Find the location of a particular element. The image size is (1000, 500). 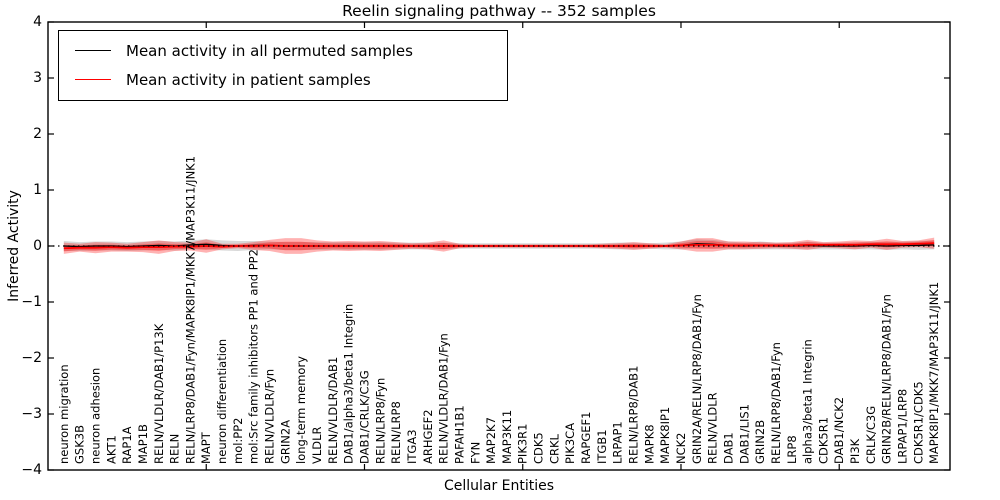

x-category-label: DAB1/CRLK/C3G is located at coordinates (364, 417).